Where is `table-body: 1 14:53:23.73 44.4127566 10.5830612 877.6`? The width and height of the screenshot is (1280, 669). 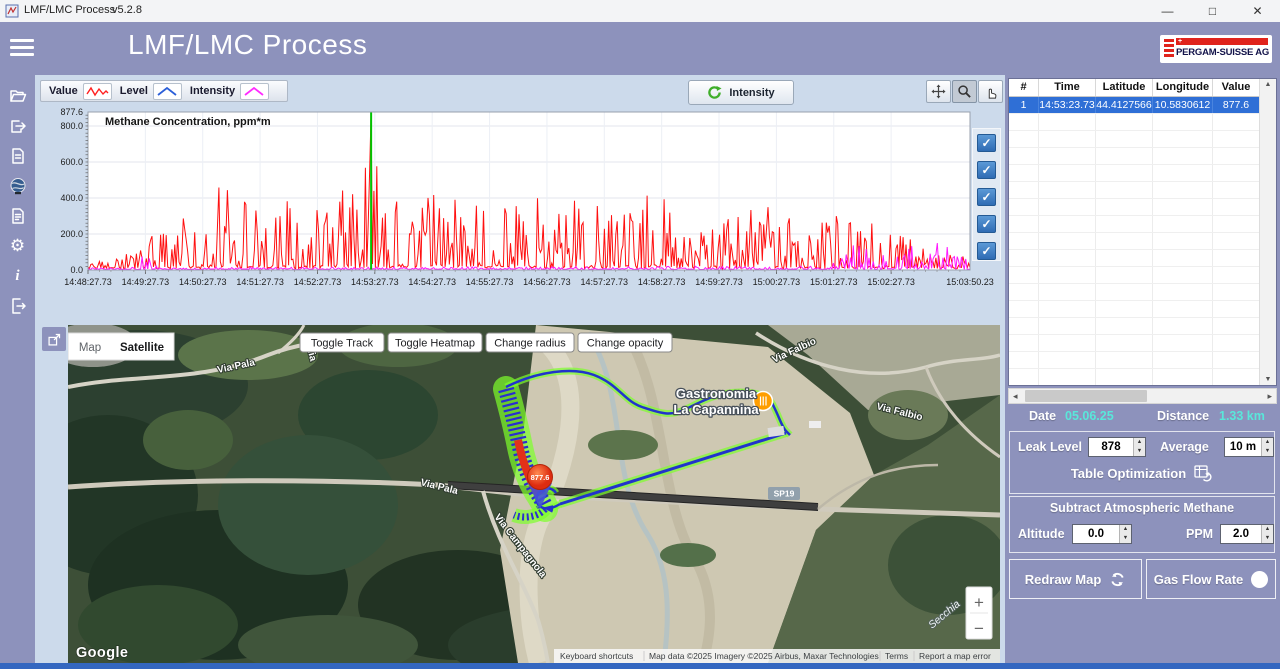
table-body: 1 14:53:23.73 44.4127566 10.5830612 877.6 is located at coordinates (1142, 241).